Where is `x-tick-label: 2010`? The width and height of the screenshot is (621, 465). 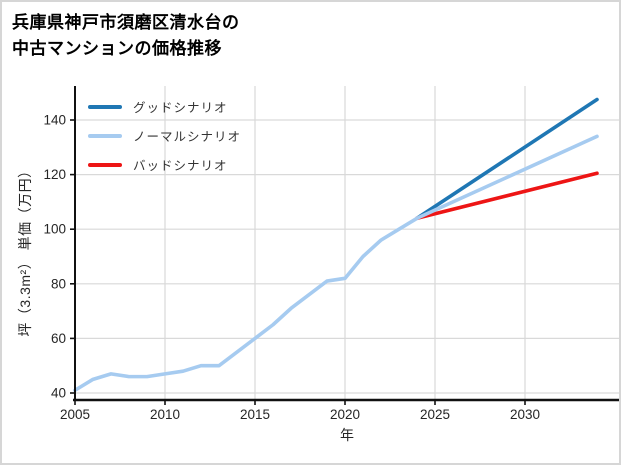 x-tick-label: 2010 is located at coordinates (165, 414).